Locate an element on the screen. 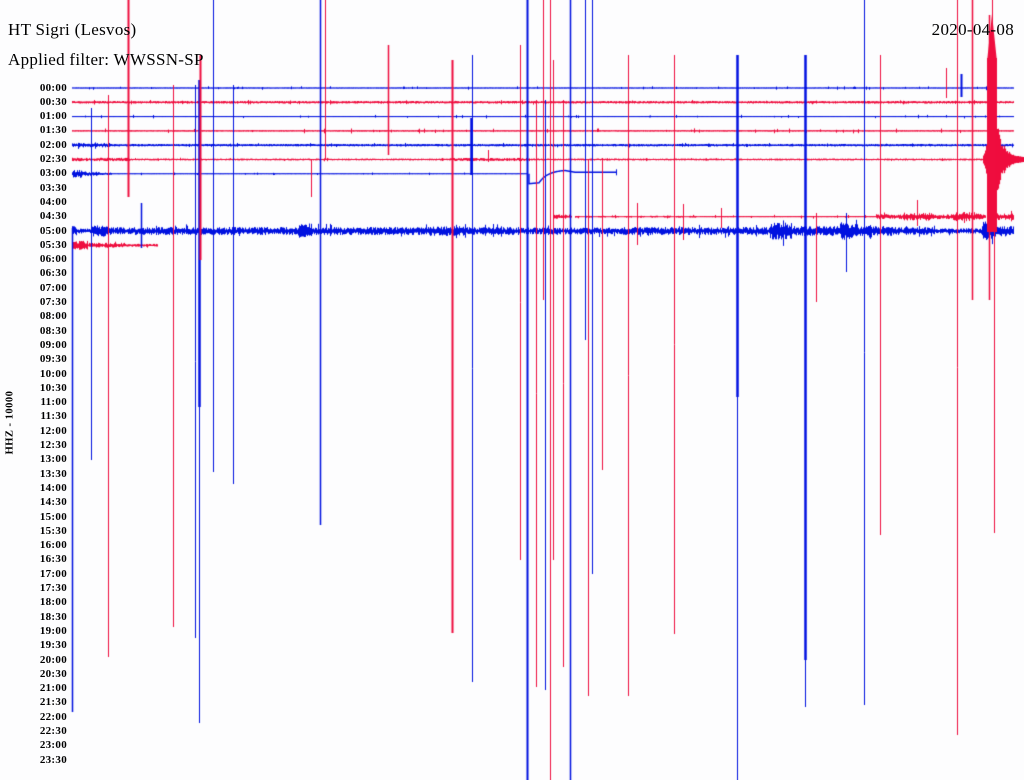 This screenshot has width=1024, height=780. time-label-07:00: 07:00 is located at coordinates (53, 287).